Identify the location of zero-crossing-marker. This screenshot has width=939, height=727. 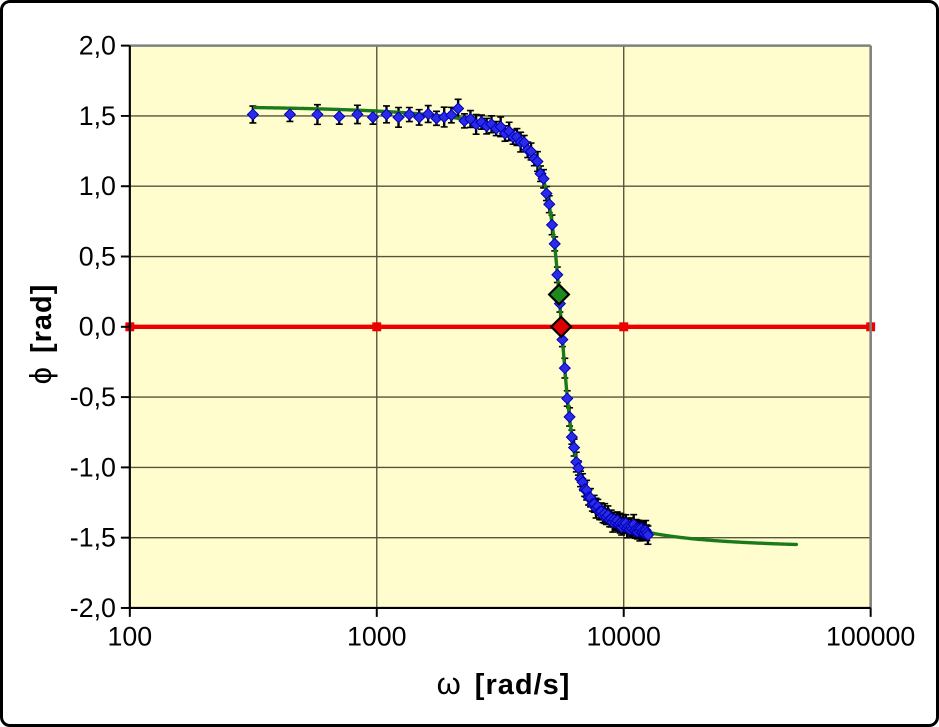
(561, 327).